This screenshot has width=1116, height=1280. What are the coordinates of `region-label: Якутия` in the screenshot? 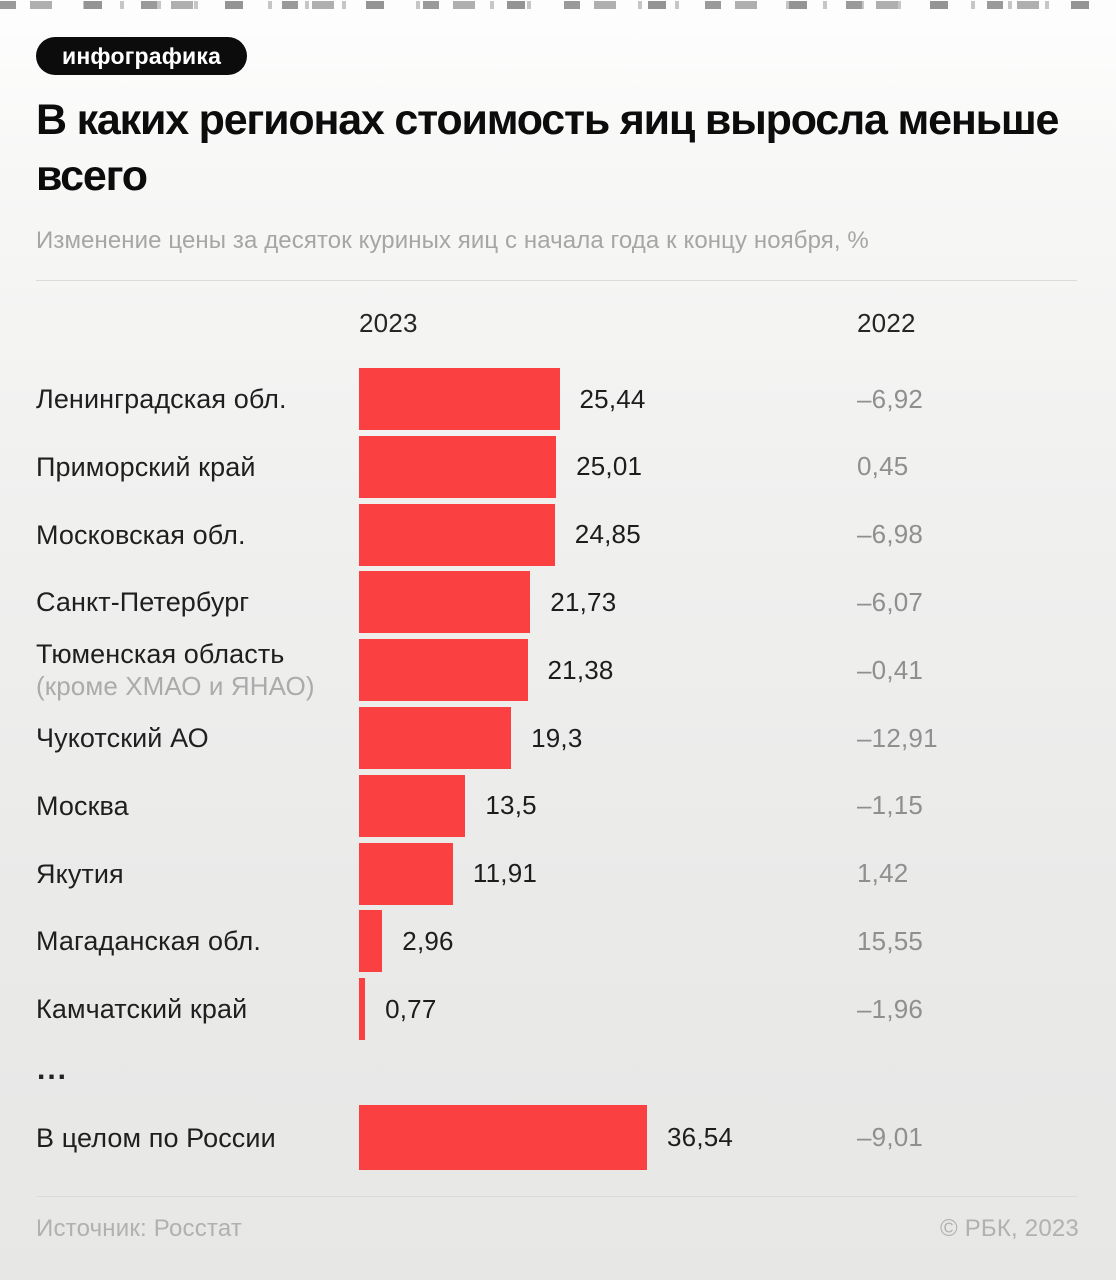 It's located at (80, 874).